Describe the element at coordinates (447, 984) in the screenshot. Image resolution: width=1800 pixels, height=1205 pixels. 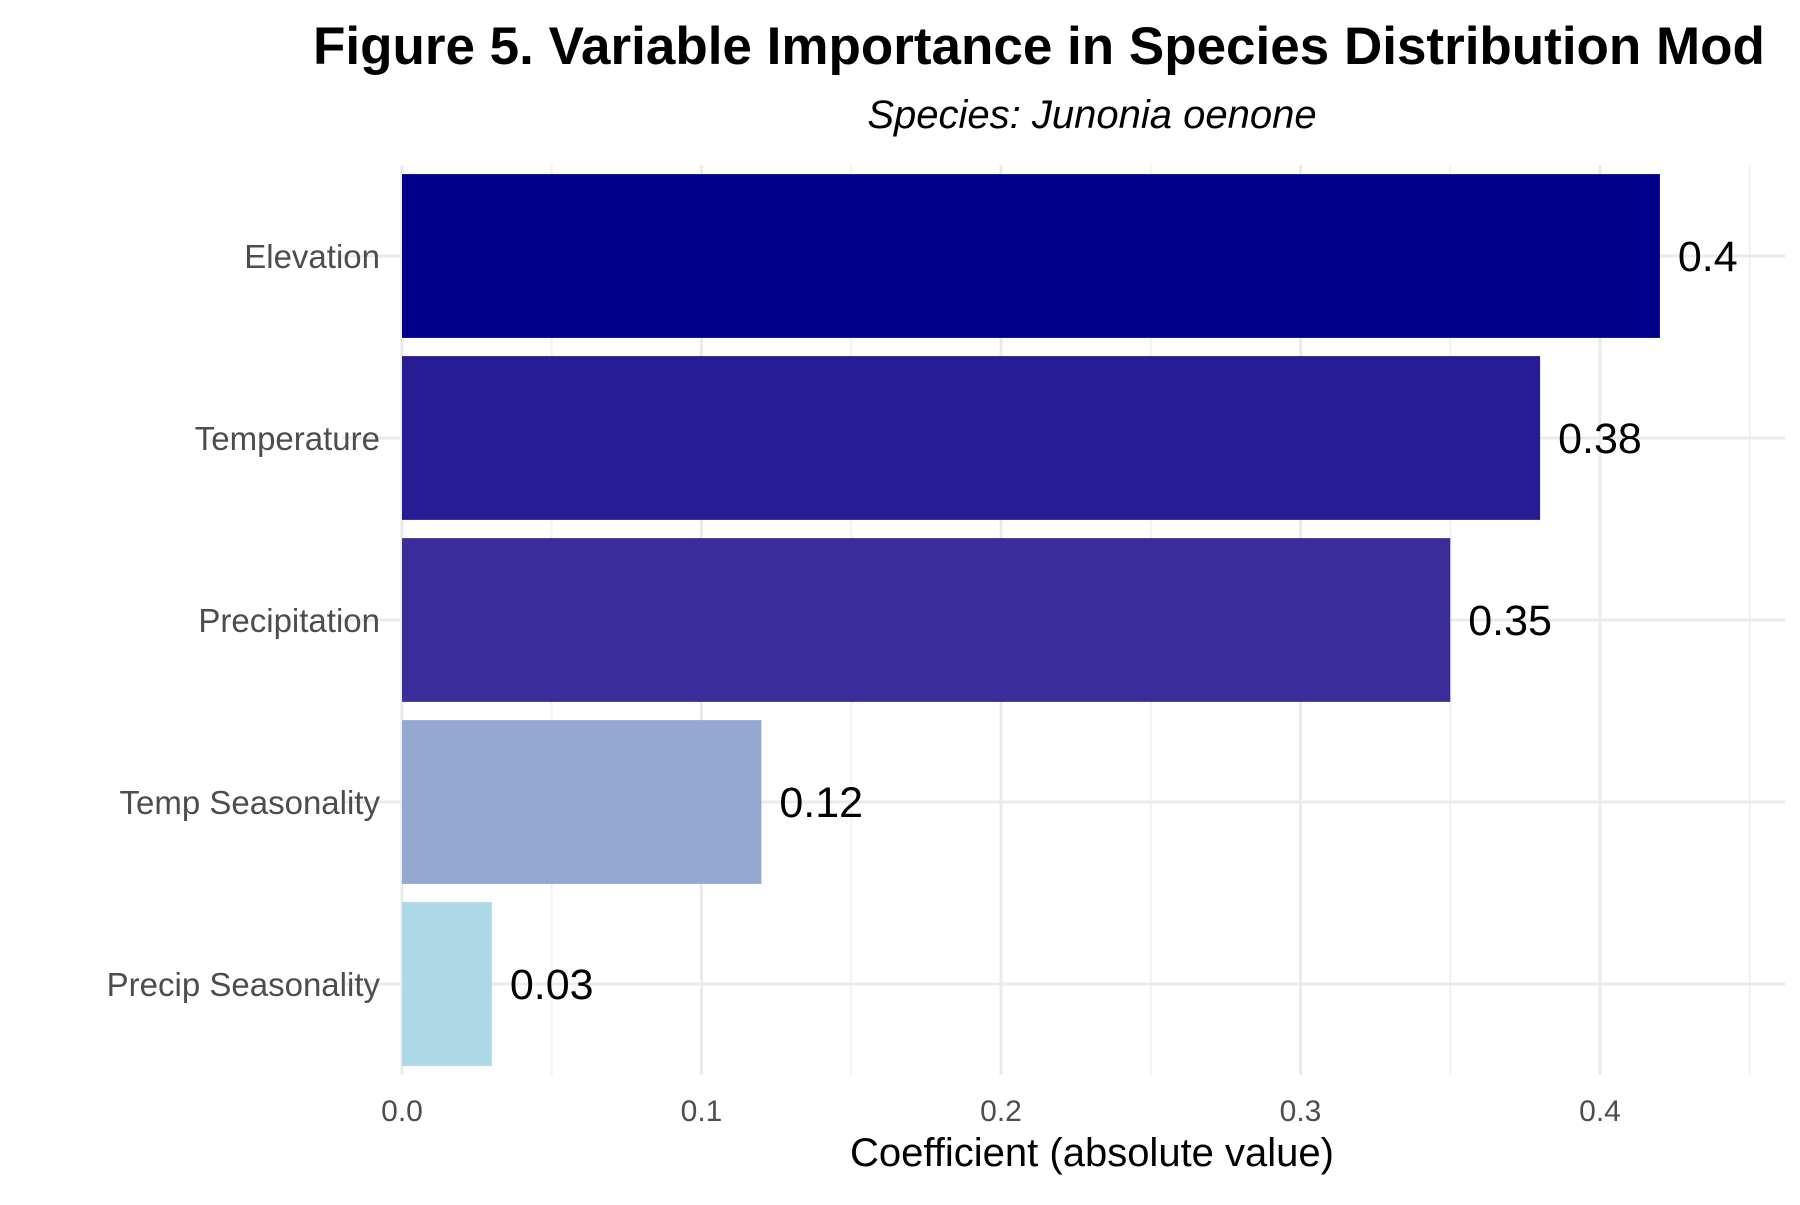
I see `bar-precip-seasonality` at that location.